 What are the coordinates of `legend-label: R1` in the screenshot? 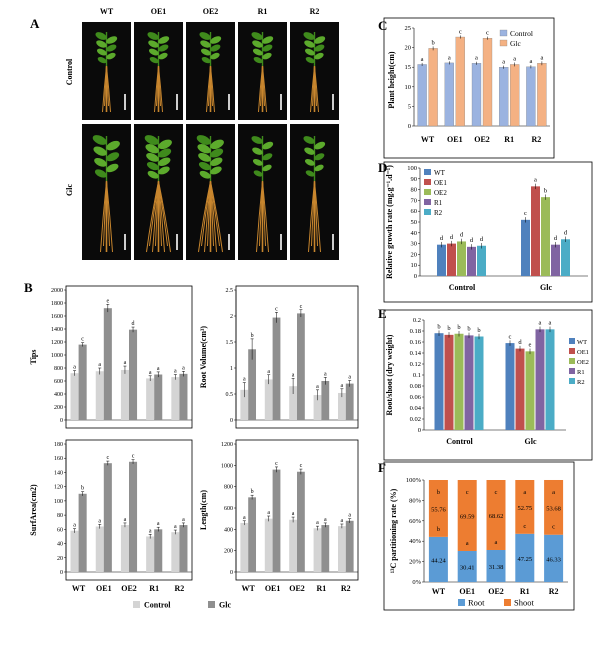 It's located at (581, 372).